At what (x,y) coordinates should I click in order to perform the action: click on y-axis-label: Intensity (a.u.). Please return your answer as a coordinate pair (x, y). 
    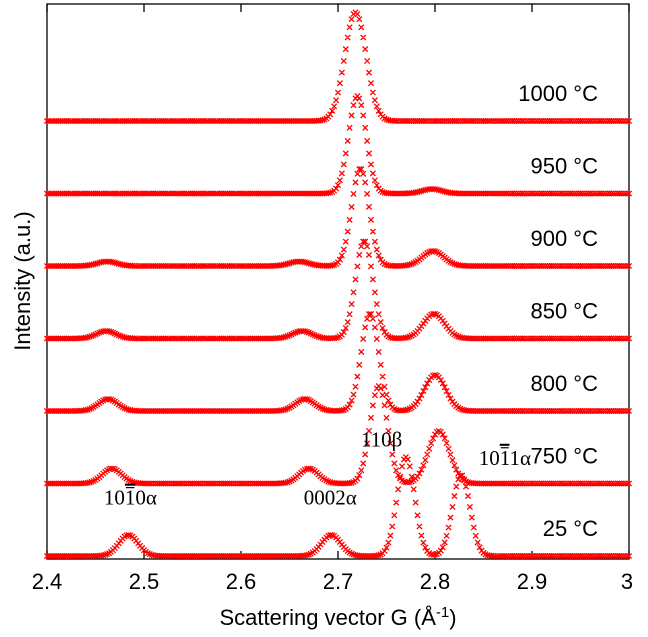
    Looking at the image, I should click on (22, 280).